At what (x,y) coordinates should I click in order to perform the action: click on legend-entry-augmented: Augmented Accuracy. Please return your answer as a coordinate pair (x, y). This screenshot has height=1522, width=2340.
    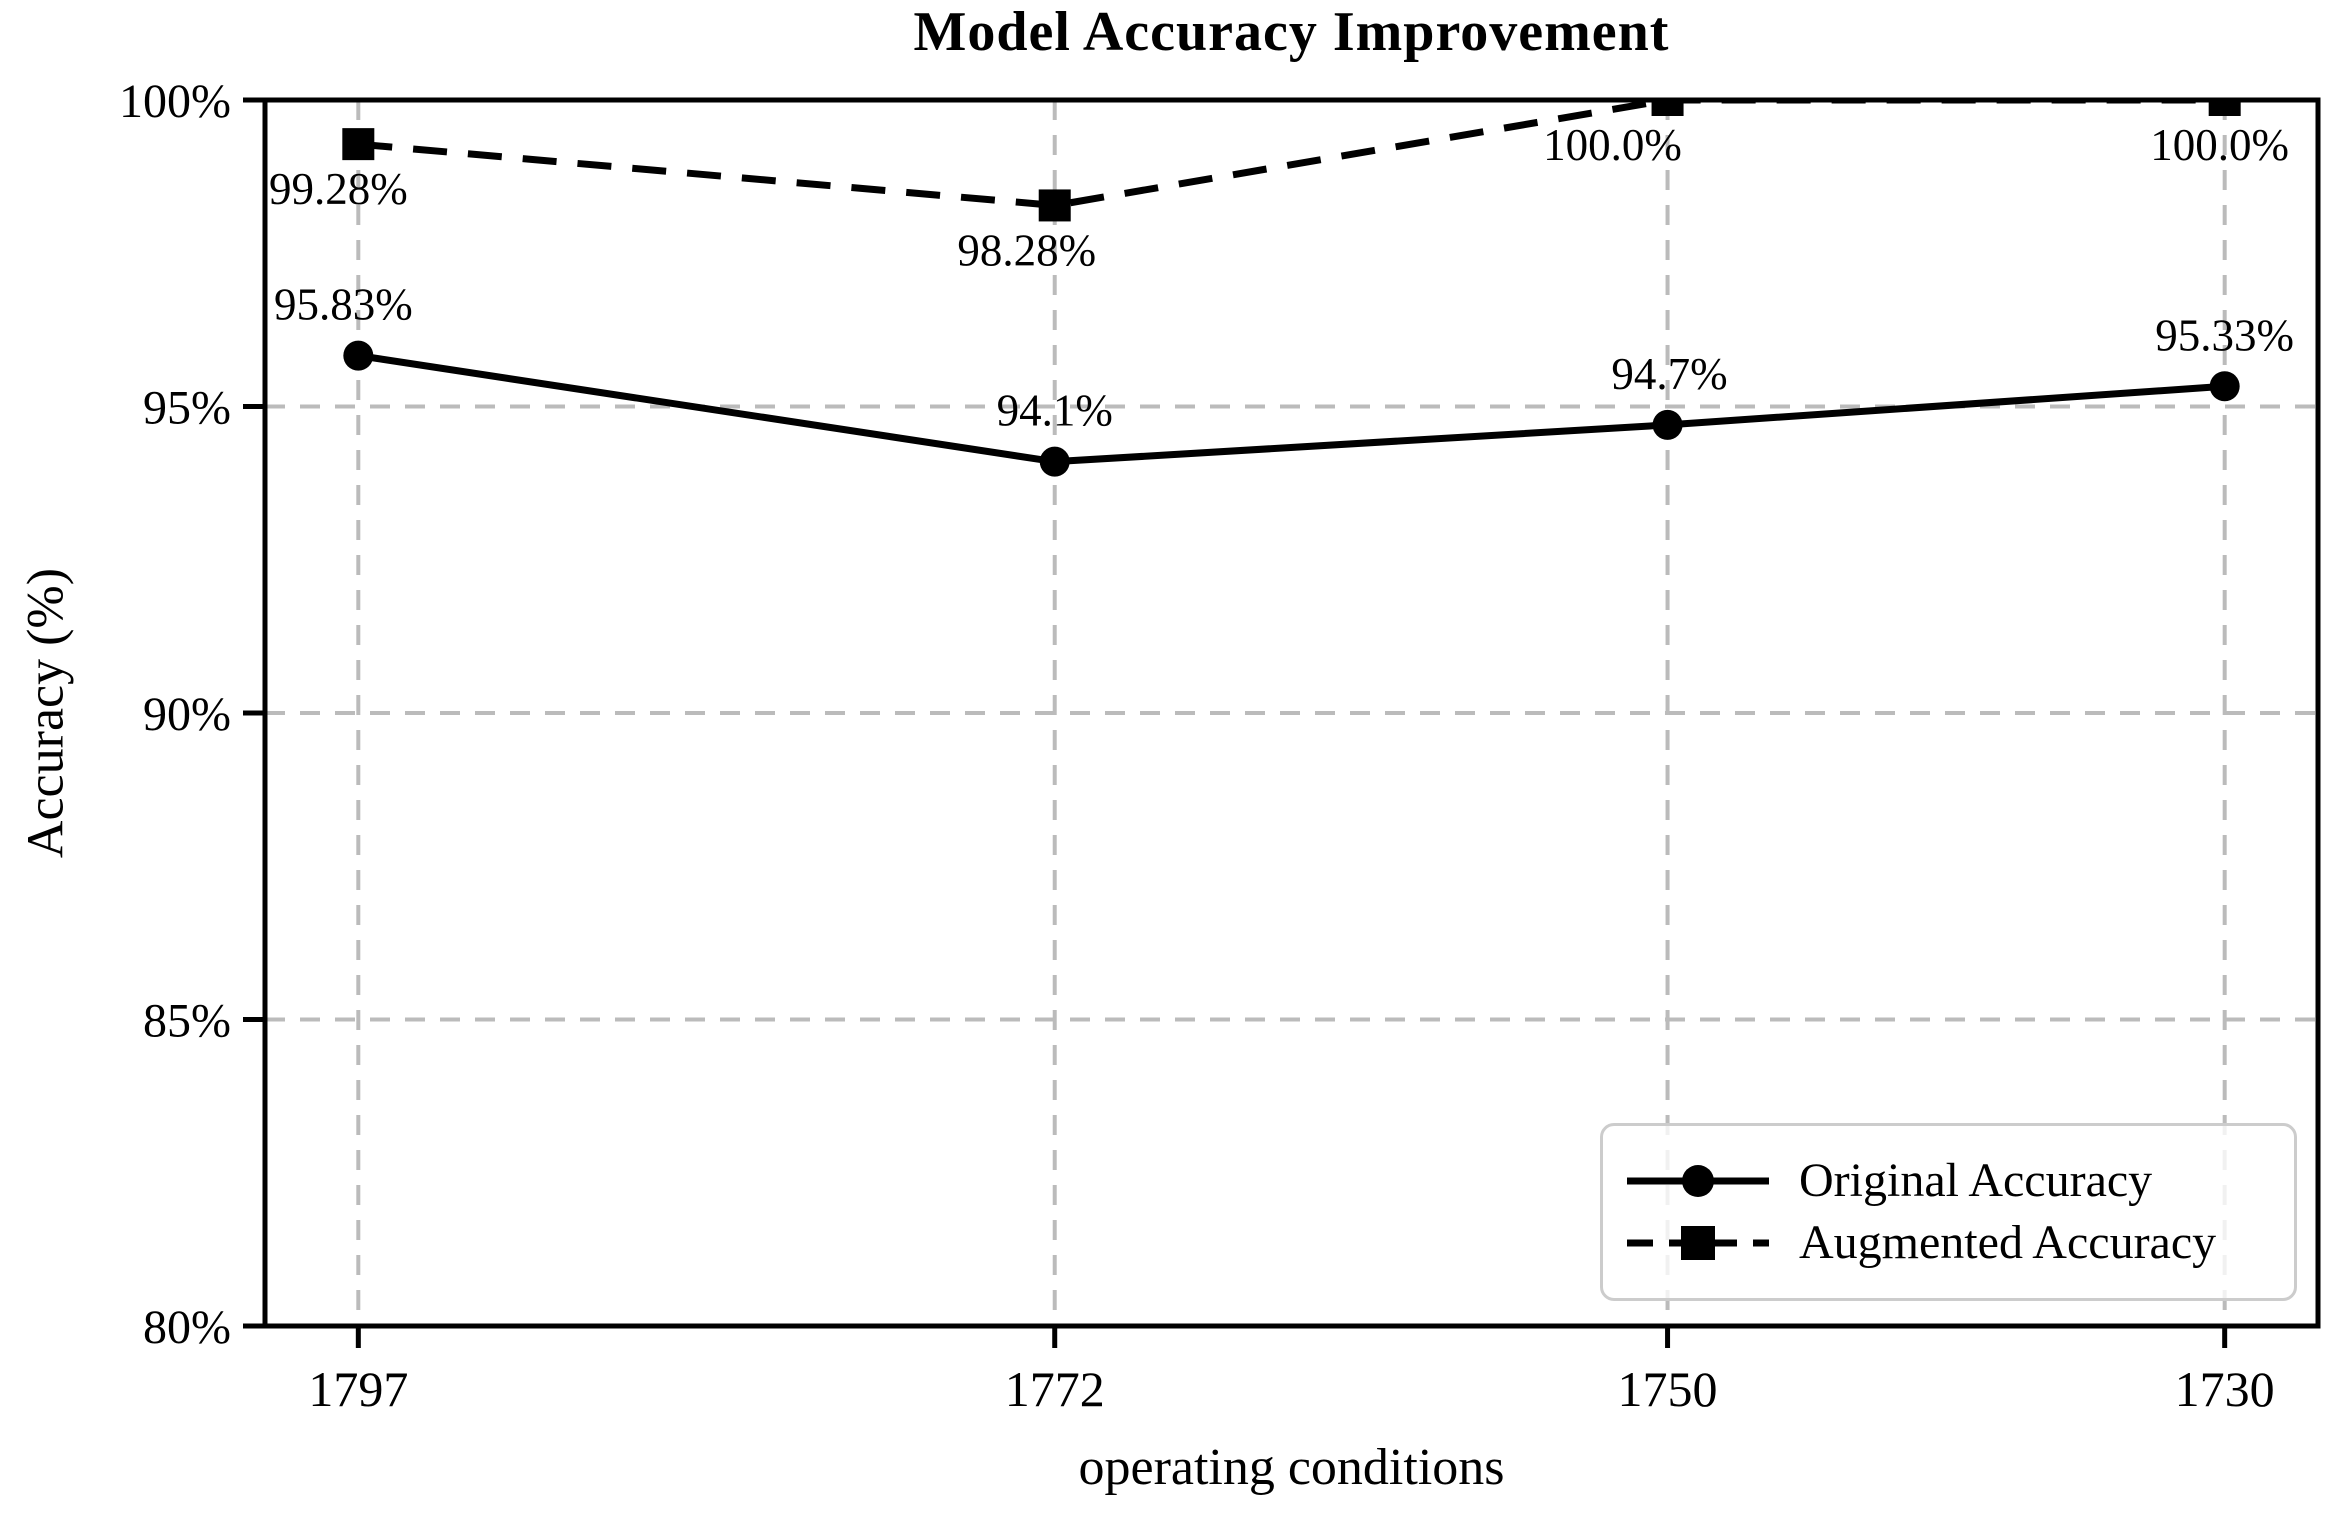
    Looking at the image, I should click on (1958, 1243).